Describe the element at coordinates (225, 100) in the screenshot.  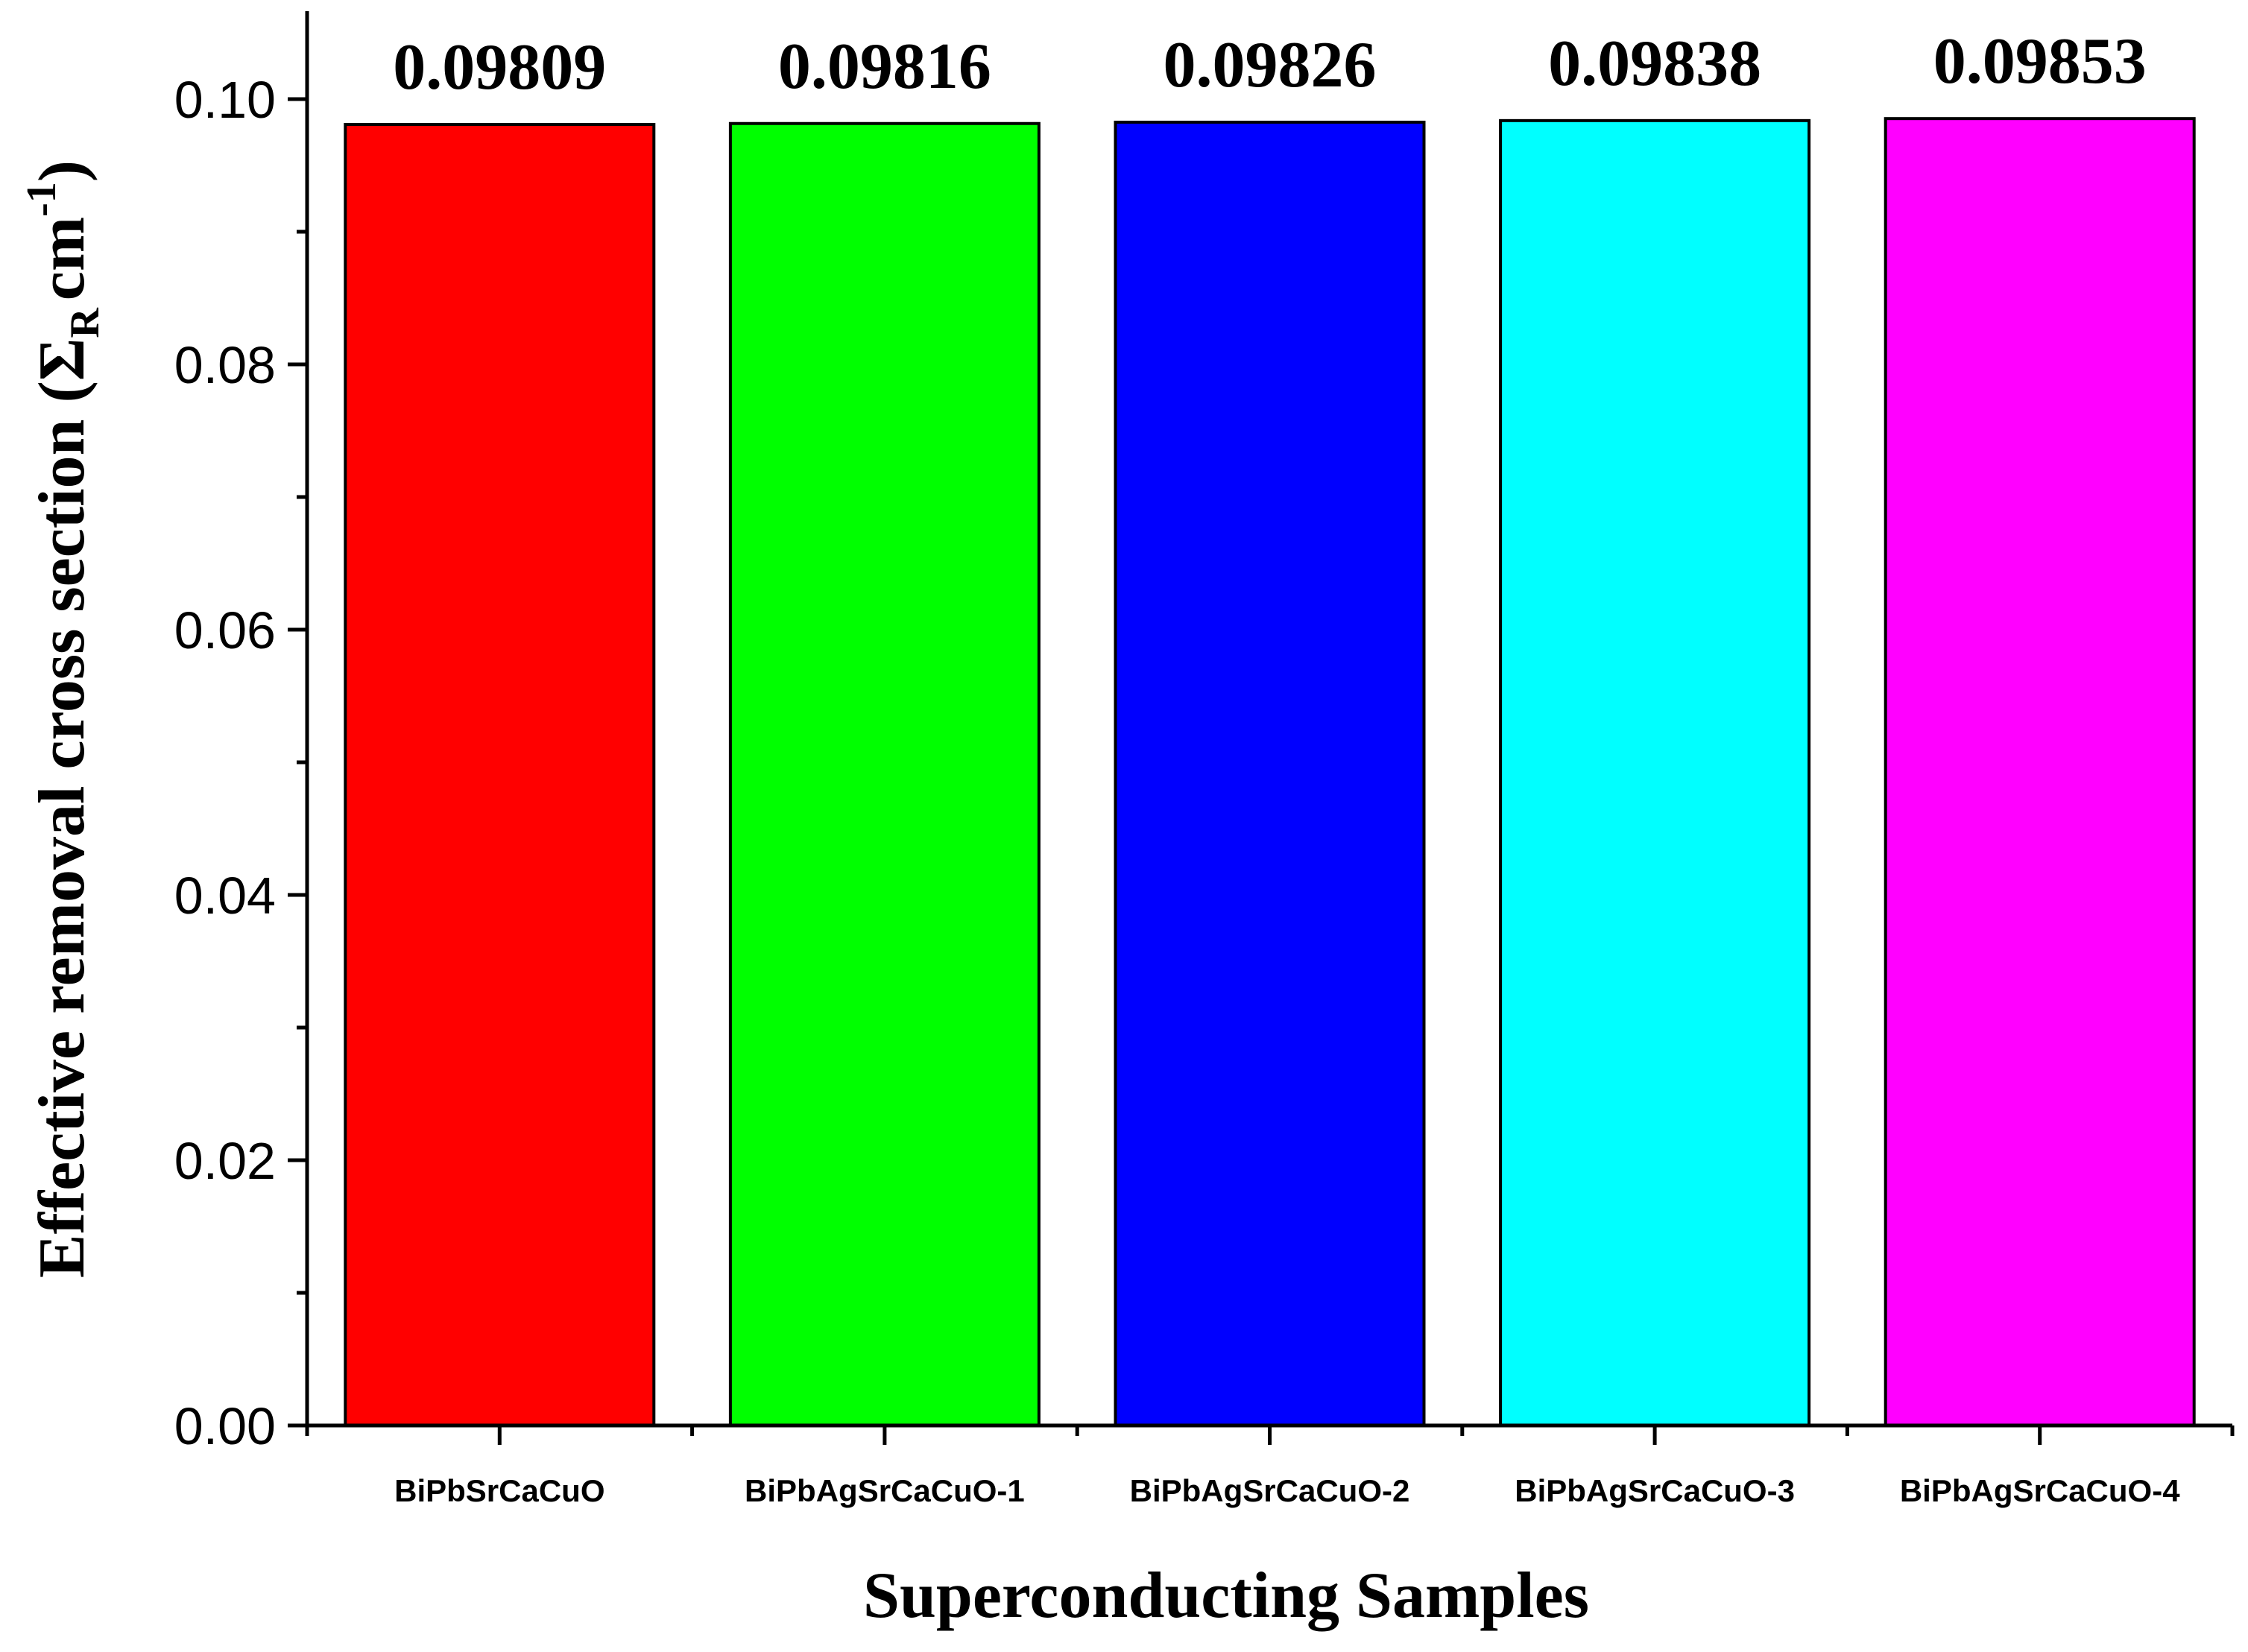
I see `y-tick-label: 0.10` at that location.